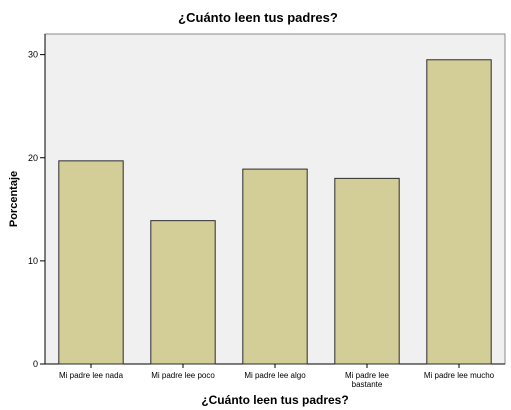 The height and width of the screenshot is (410, 511). Describe the element at coordinates (459, 375) in the screenshot. I see `x-tick-label: Mi padre lee mucho` at that location.